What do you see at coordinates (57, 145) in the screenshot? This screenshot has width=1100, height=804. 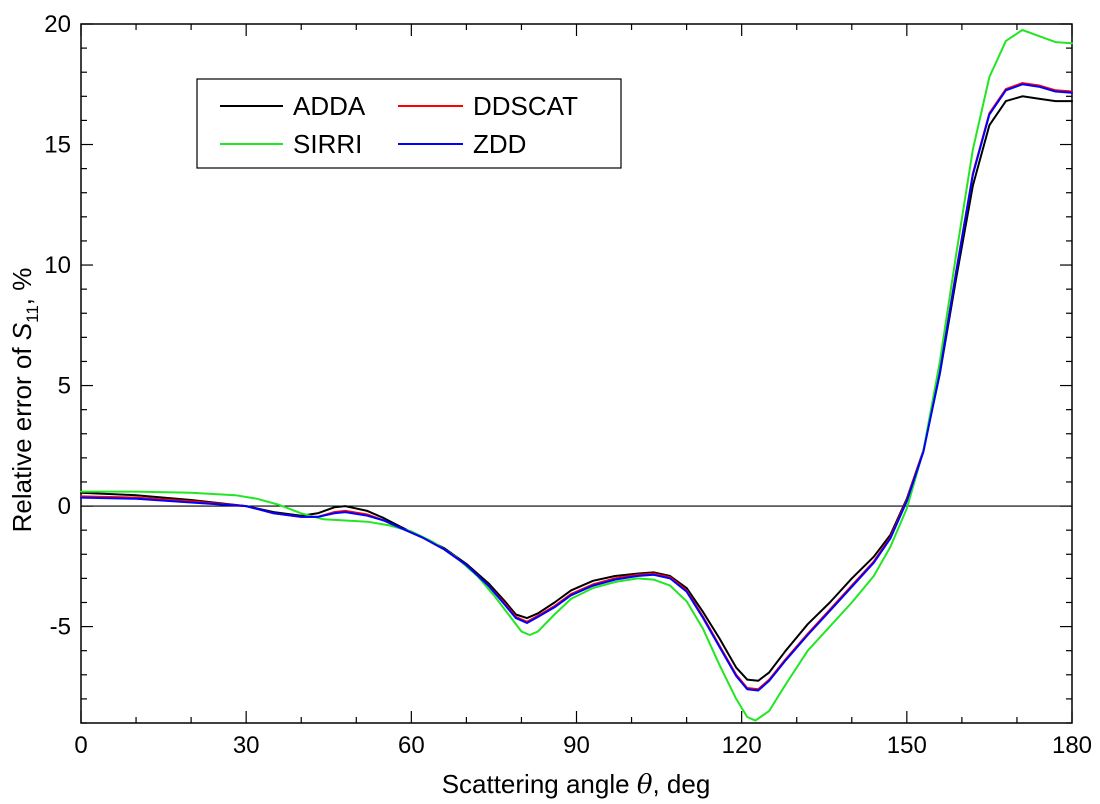 I see `y-tick-label: 15` at bounding box center [57, 145].